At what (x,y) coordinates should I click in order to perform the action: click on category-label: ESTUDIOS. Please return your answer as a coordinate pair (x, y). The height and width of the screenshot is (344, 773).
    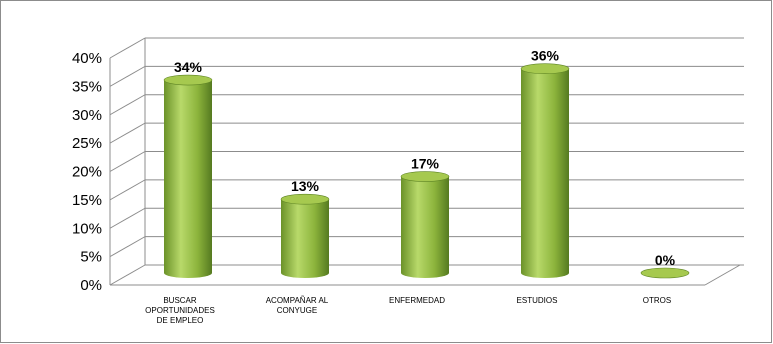
    Looking at the image, I should click on (537, 300).